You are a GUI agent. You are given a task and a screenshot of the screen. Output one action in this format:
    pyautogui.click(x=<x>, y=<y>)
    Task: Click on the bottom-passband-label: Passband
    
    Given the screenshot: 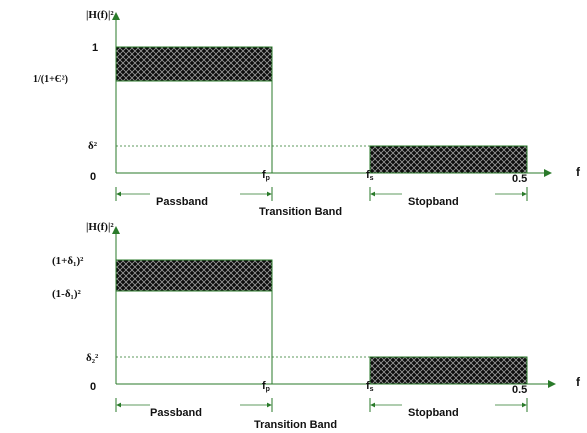 What is the action you would take?
    pyautogui.click(x=176, y=413)
    